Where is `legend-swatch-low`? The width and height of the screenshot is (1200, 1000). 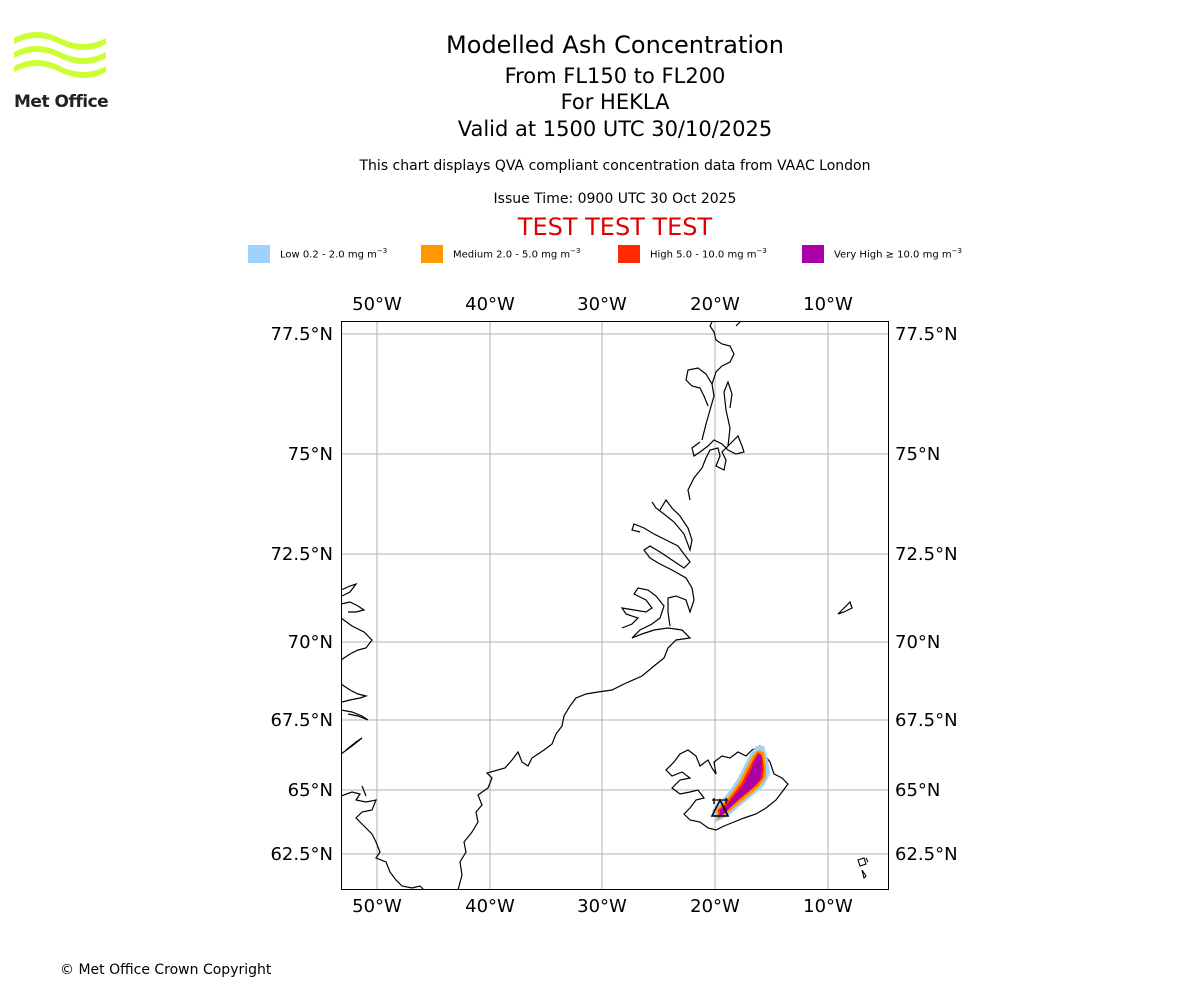
legend-swatch-low is located at coordinates (259, 254).